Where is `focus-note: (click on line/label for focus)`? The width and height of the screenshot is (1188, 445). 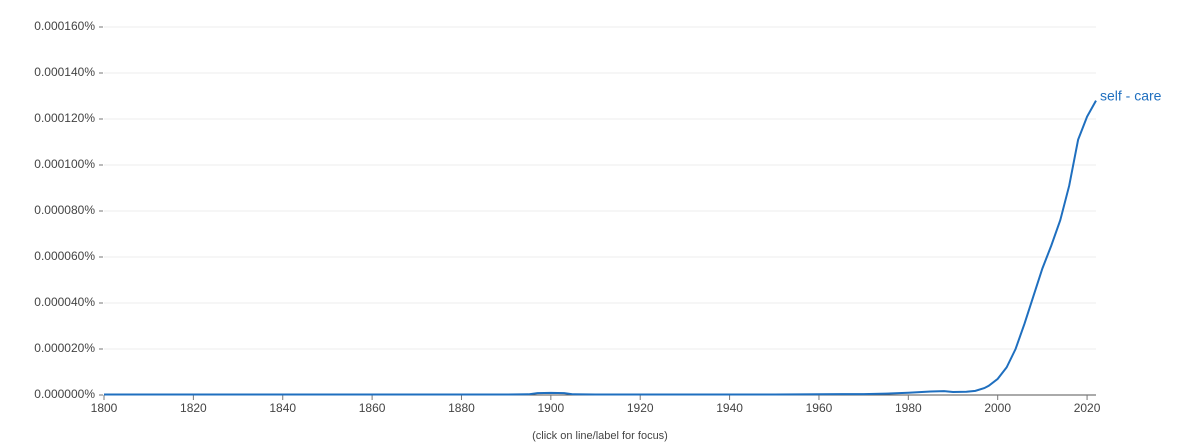
focus-note: (click on line/label for focus) is located at coordinates (600, 436).